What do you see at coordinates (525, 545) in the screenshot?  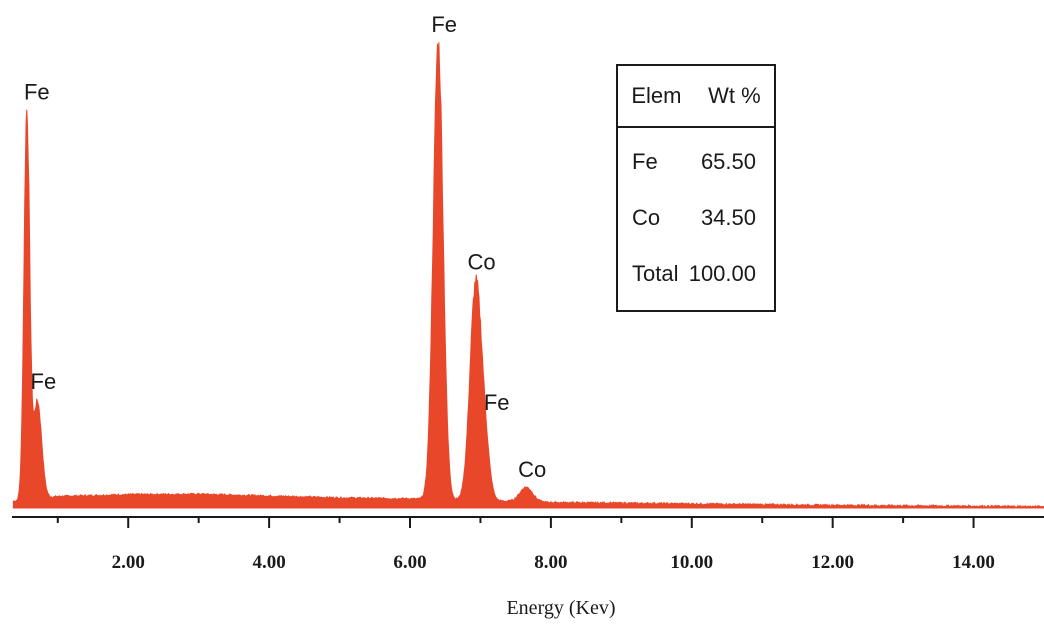 I see `x-axis-ticks: 2.00 4.00 6.00 8.00 10.00 12.00 14.00` at bounding box center [525, 545].